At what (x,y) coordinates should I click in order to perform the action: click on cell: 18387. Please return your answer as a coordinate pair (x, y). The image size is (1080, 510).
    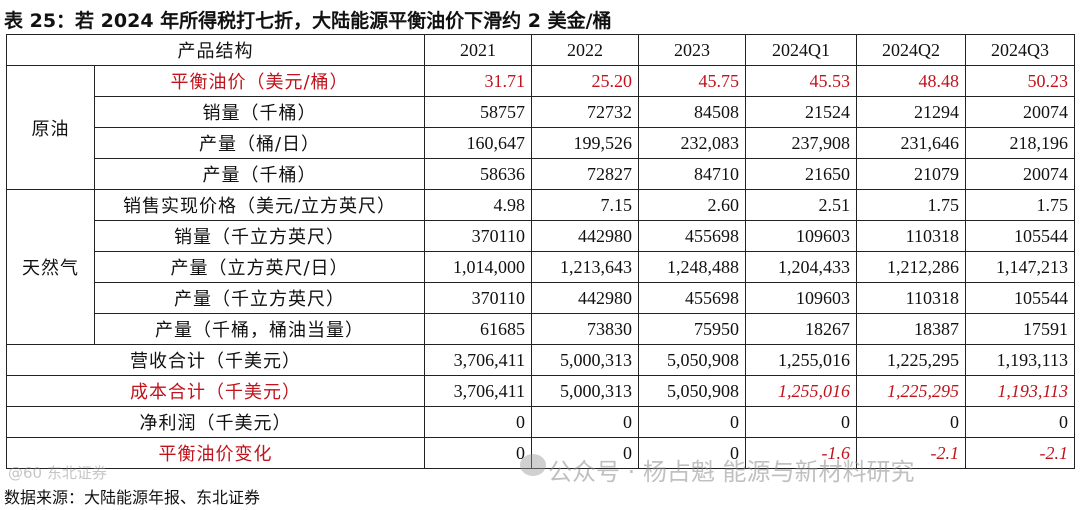
    Looking at the image, I should click on (911, 329).